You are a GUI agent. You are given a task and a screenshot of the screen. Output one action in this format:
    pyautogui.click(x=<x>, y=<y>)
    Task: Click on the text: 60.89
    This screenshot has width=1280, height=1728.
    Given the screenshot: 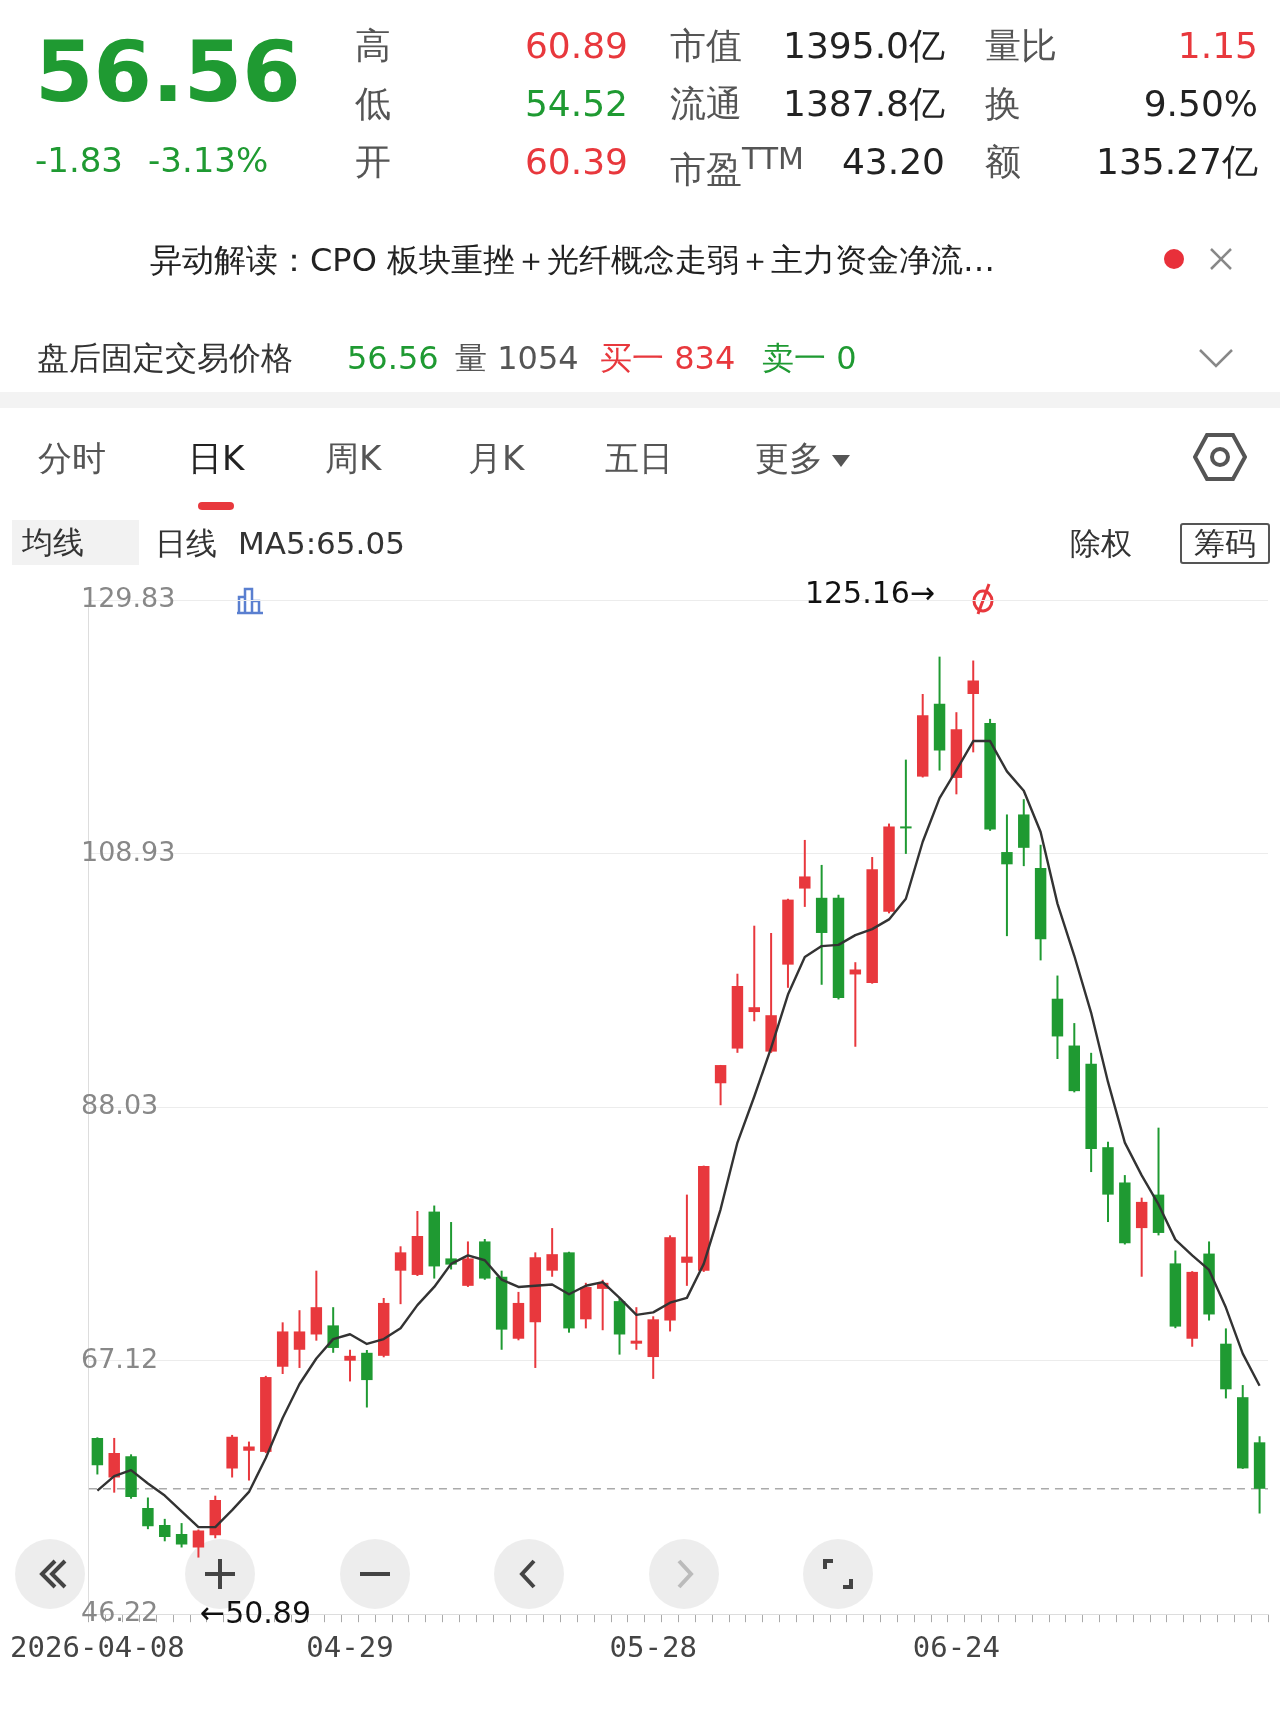 What is the action you would take?
    pyautogui.click(x=576, y=45)
    